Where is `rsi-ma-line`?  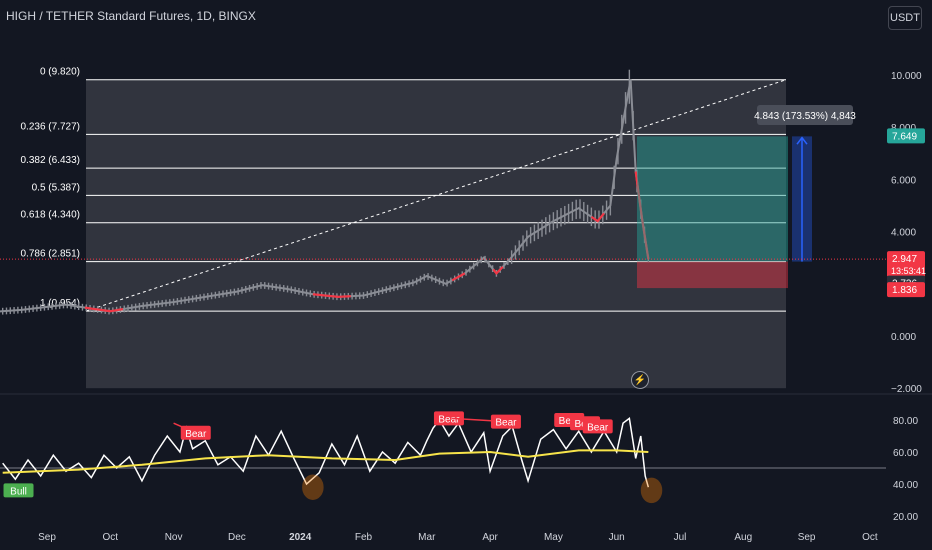
rsi-ma-line is located at coordinates (325, 461).